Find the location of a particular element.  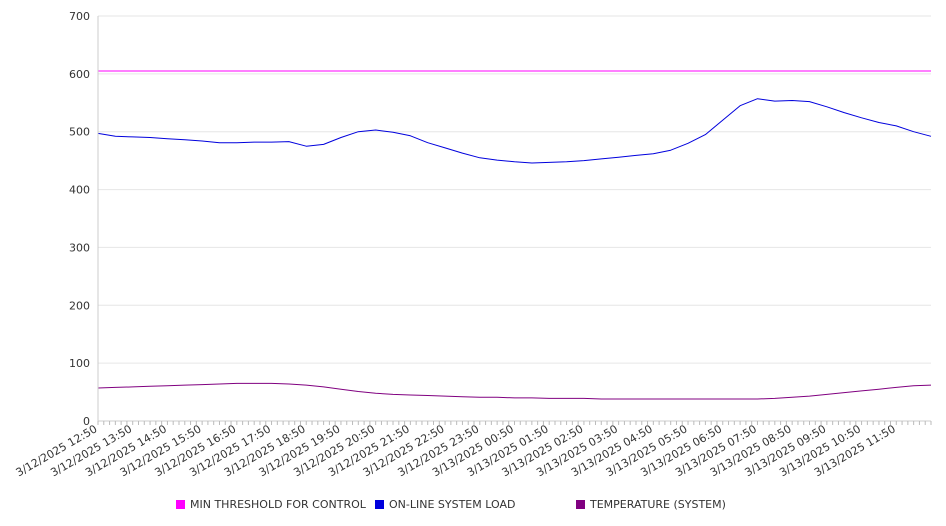

legend-label-temperature: TEMPERATURE (SYSTEM) is located at coordinates (658, 504).